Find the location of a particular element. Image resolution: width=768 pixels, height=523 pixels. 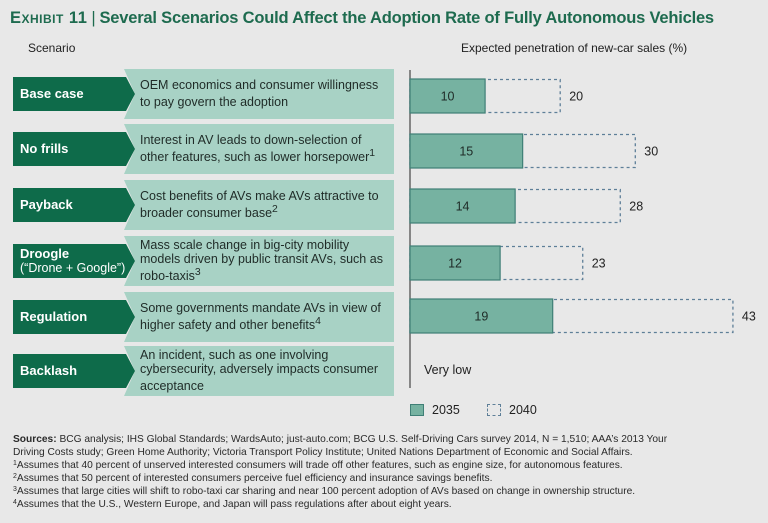

data-label-2035-base-case: 10 is located at coordinates (448, 97).